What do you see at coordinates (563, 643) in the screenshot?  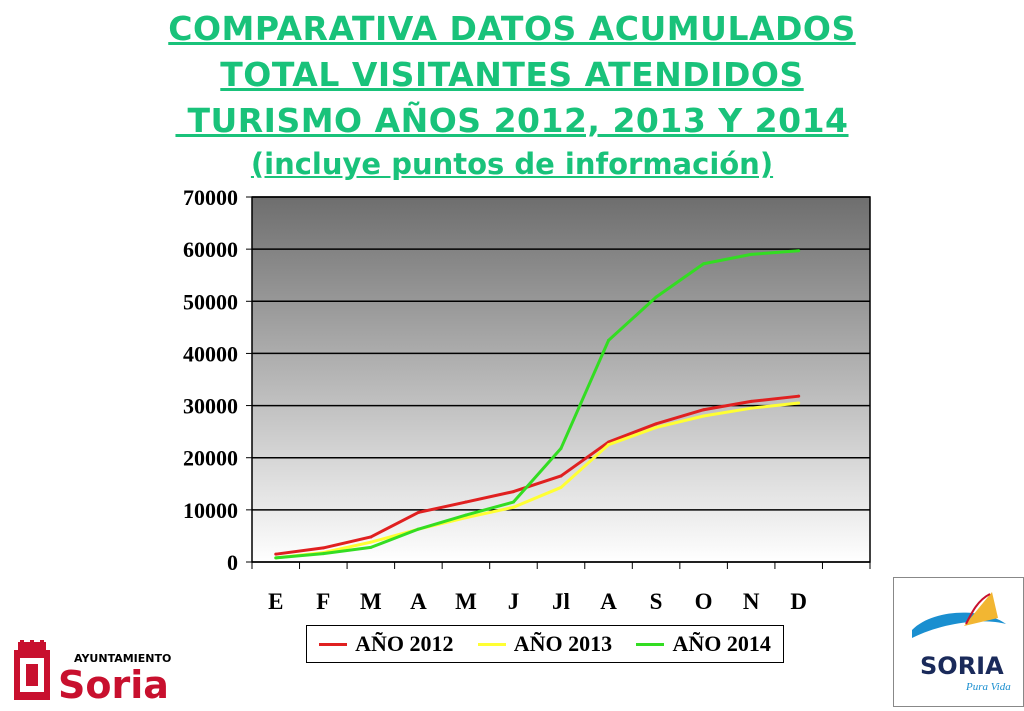 I see `legend-label: AÑO 2013` at bounding box center [563, 643].